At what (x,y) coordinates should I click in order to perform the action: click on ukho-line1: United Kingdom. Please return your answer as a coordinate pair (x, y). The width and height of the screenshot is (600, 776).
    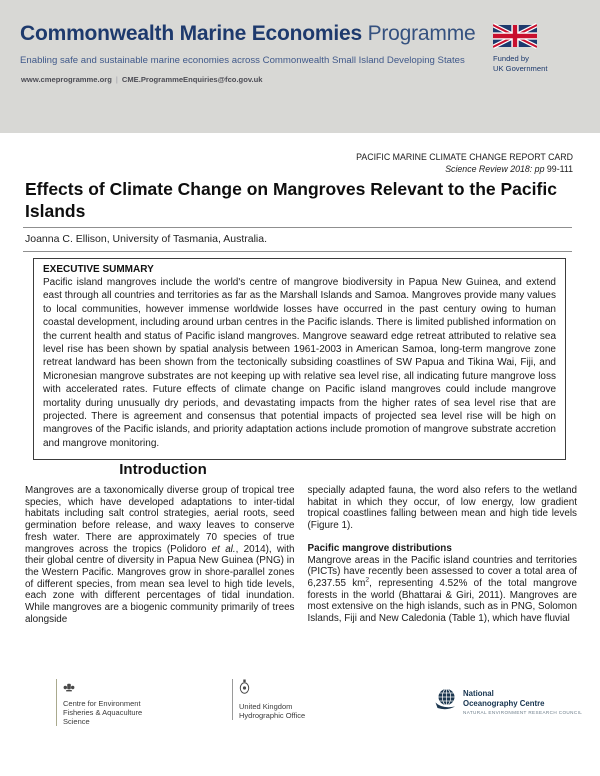
    Looking at the image, I should click on (266, 706).